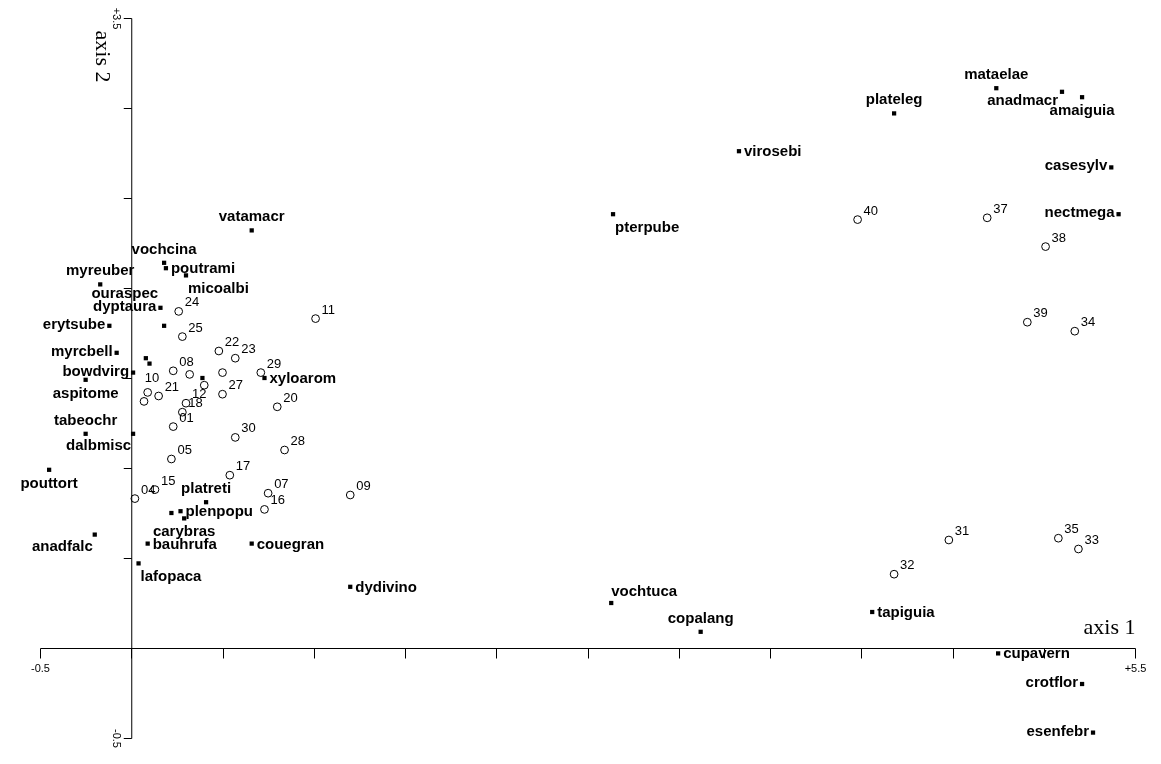 This screenshot has height=764, width=1161. I want to click on annotation: 24, so click(192, 302).